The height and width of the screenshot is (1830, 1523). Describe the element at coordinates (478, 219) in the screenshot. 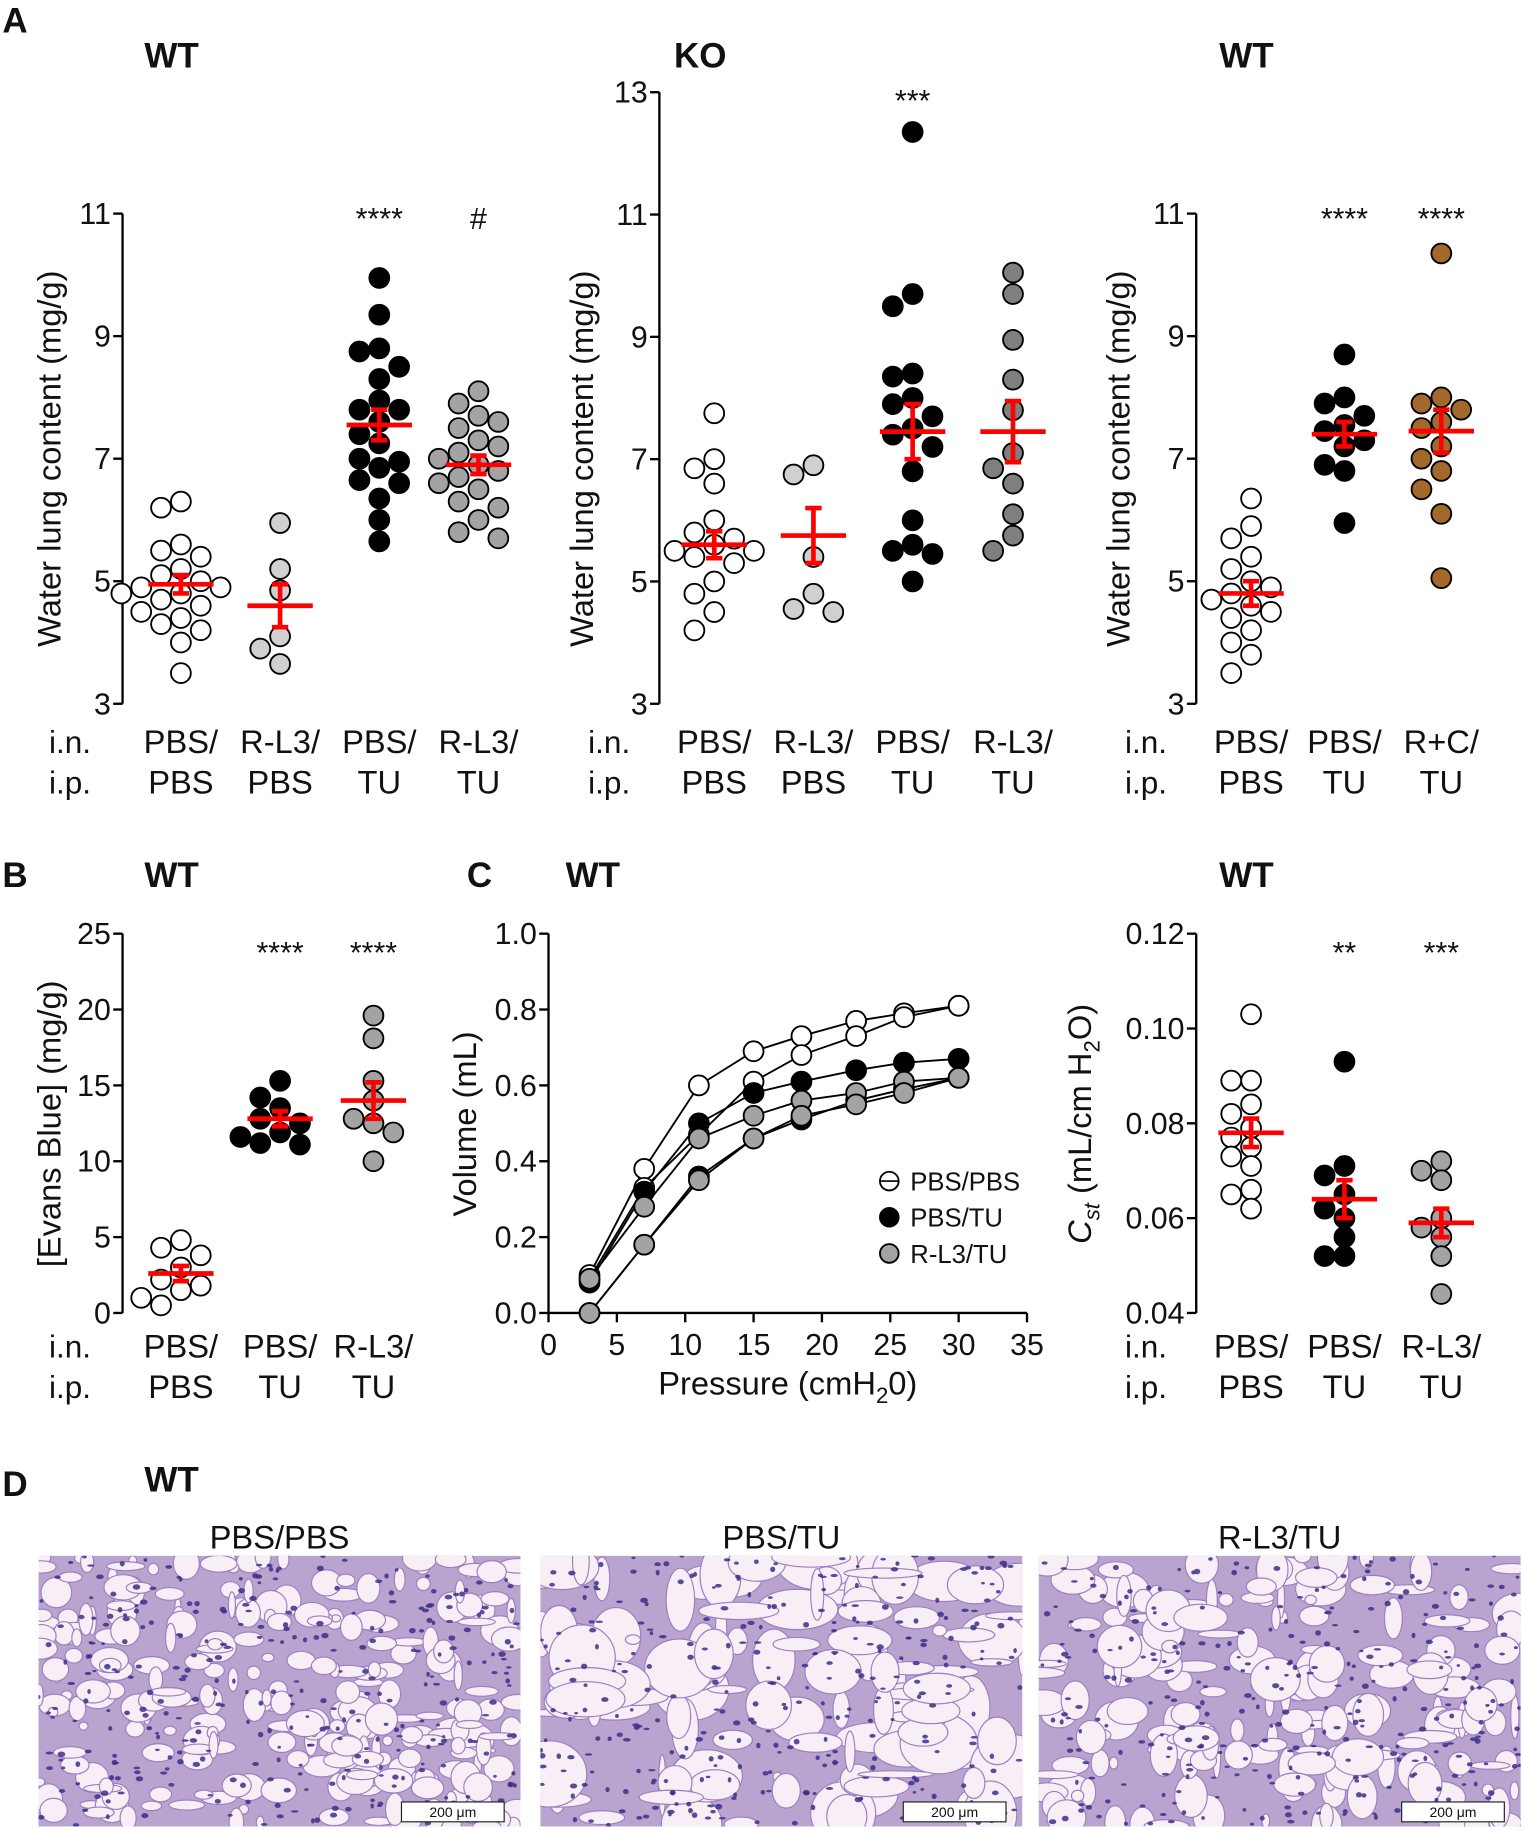

I see `significance-label: #` at that location.